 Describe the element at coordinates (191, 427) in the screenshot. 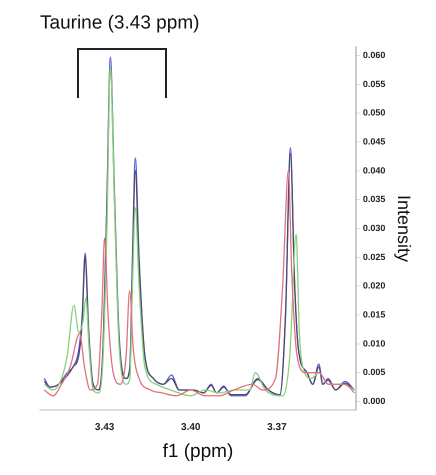

I see `x-tick-label: 3.40` at that location.